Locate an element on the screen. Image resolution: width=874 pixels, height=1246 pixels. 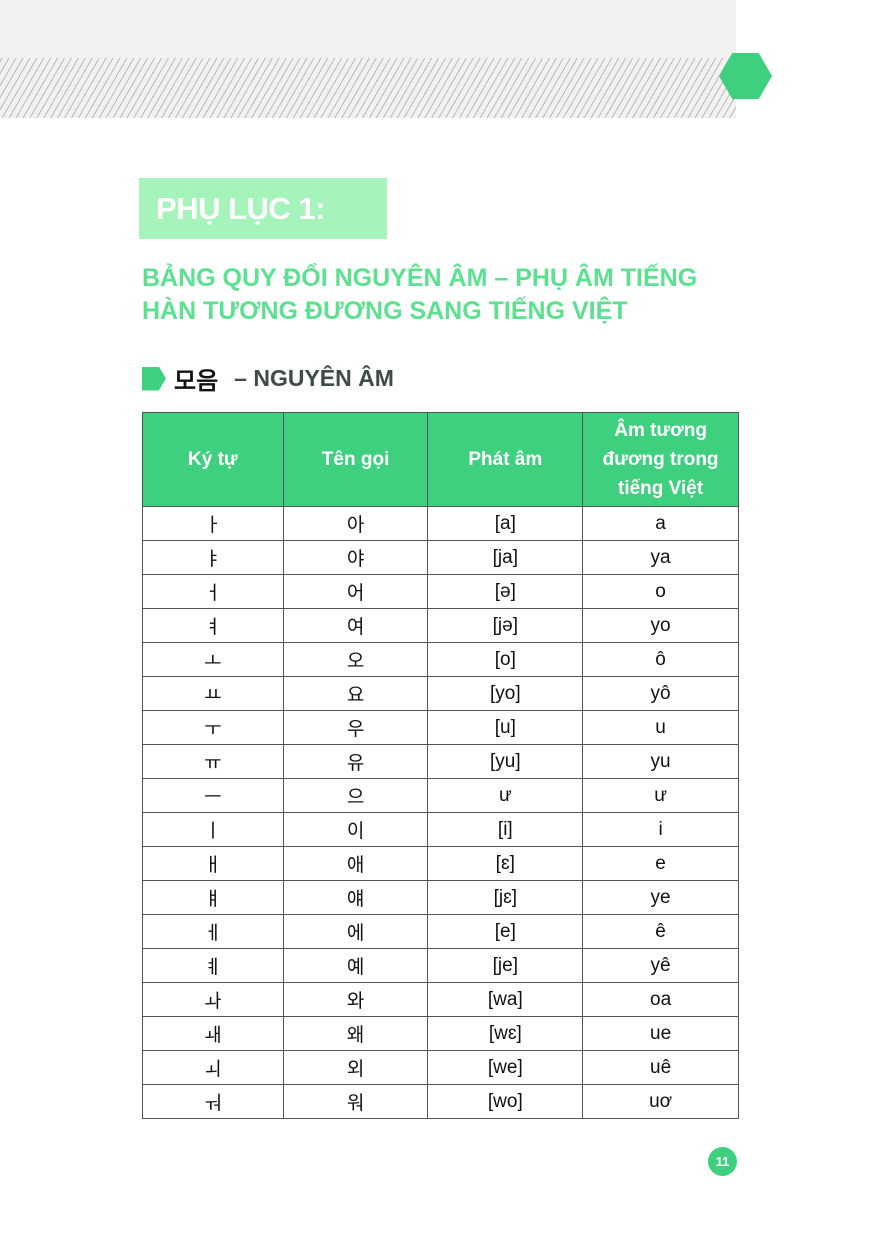
appendix-title: PHỤ LỤC 1: is located at coordinates (240, 208).